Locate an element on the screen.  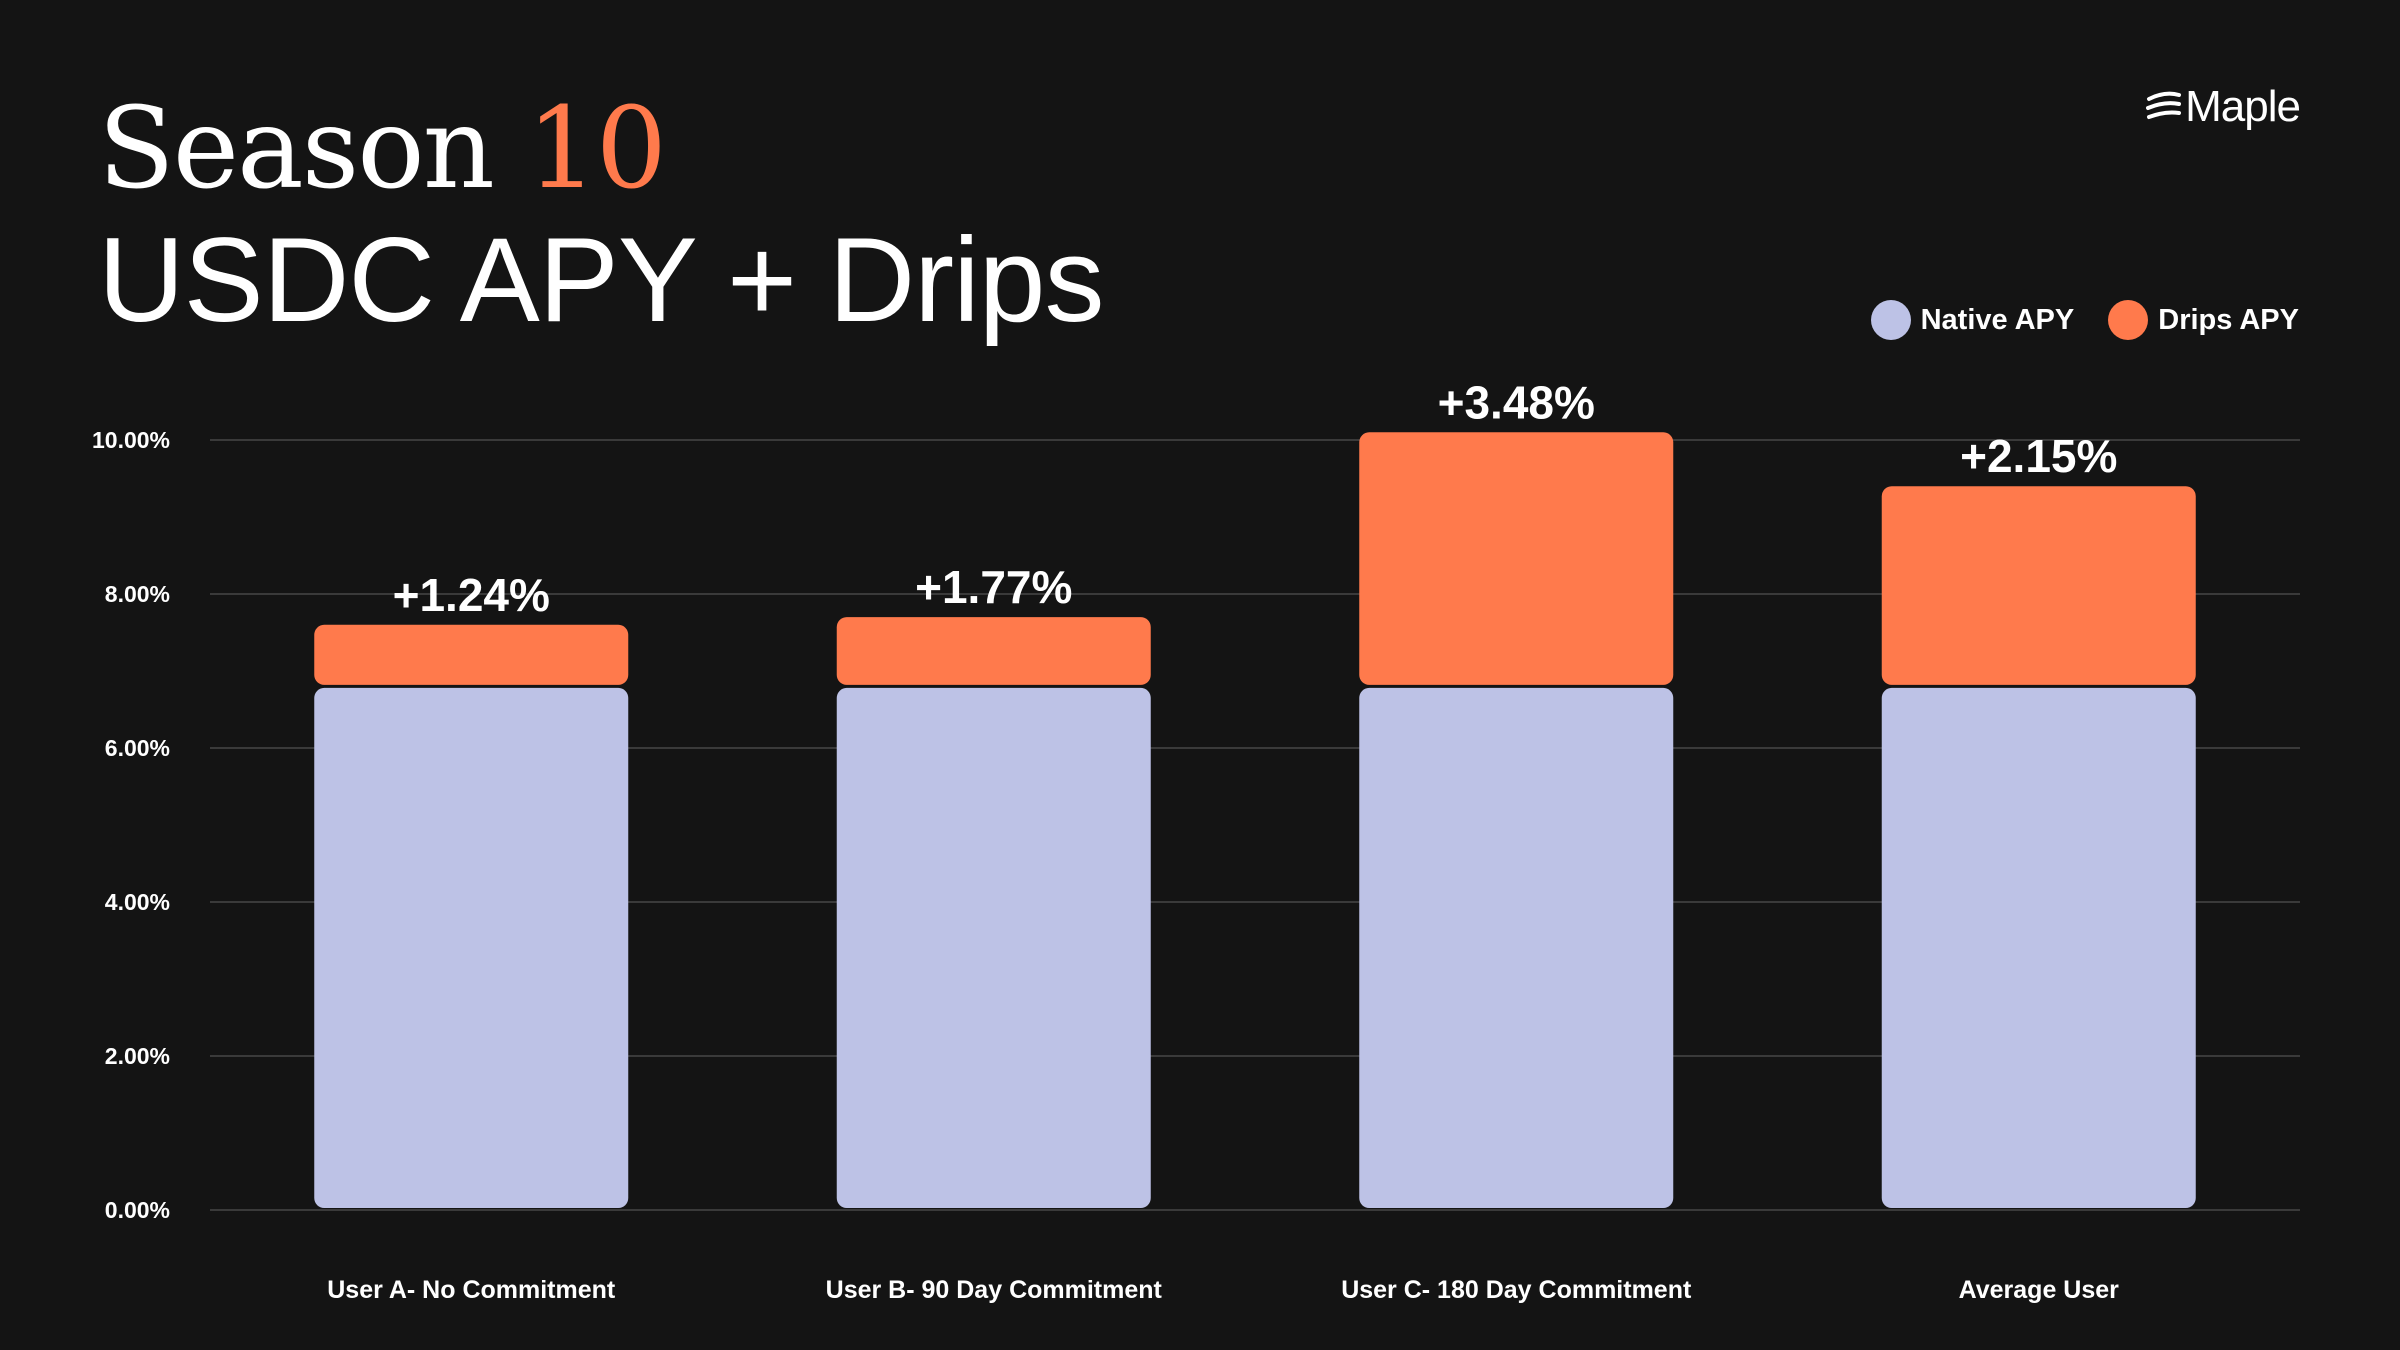
title-word: Season is located at coordinates (296, 149).